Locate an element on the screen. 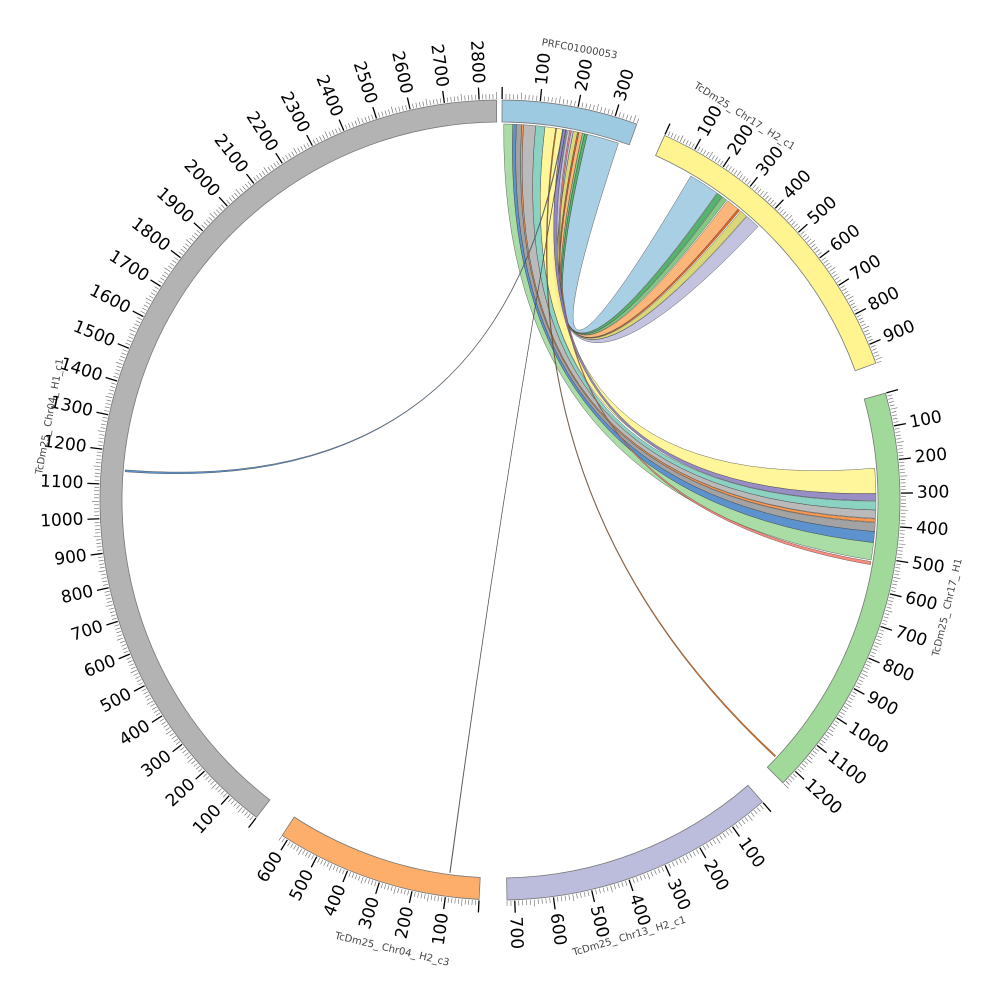  segment-Chr04c3 is located at coordinates (381, 858).